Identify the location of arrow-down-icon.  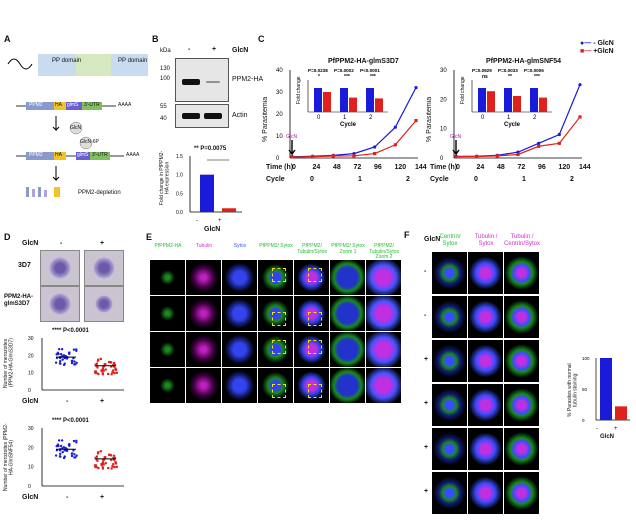
(56, 124).